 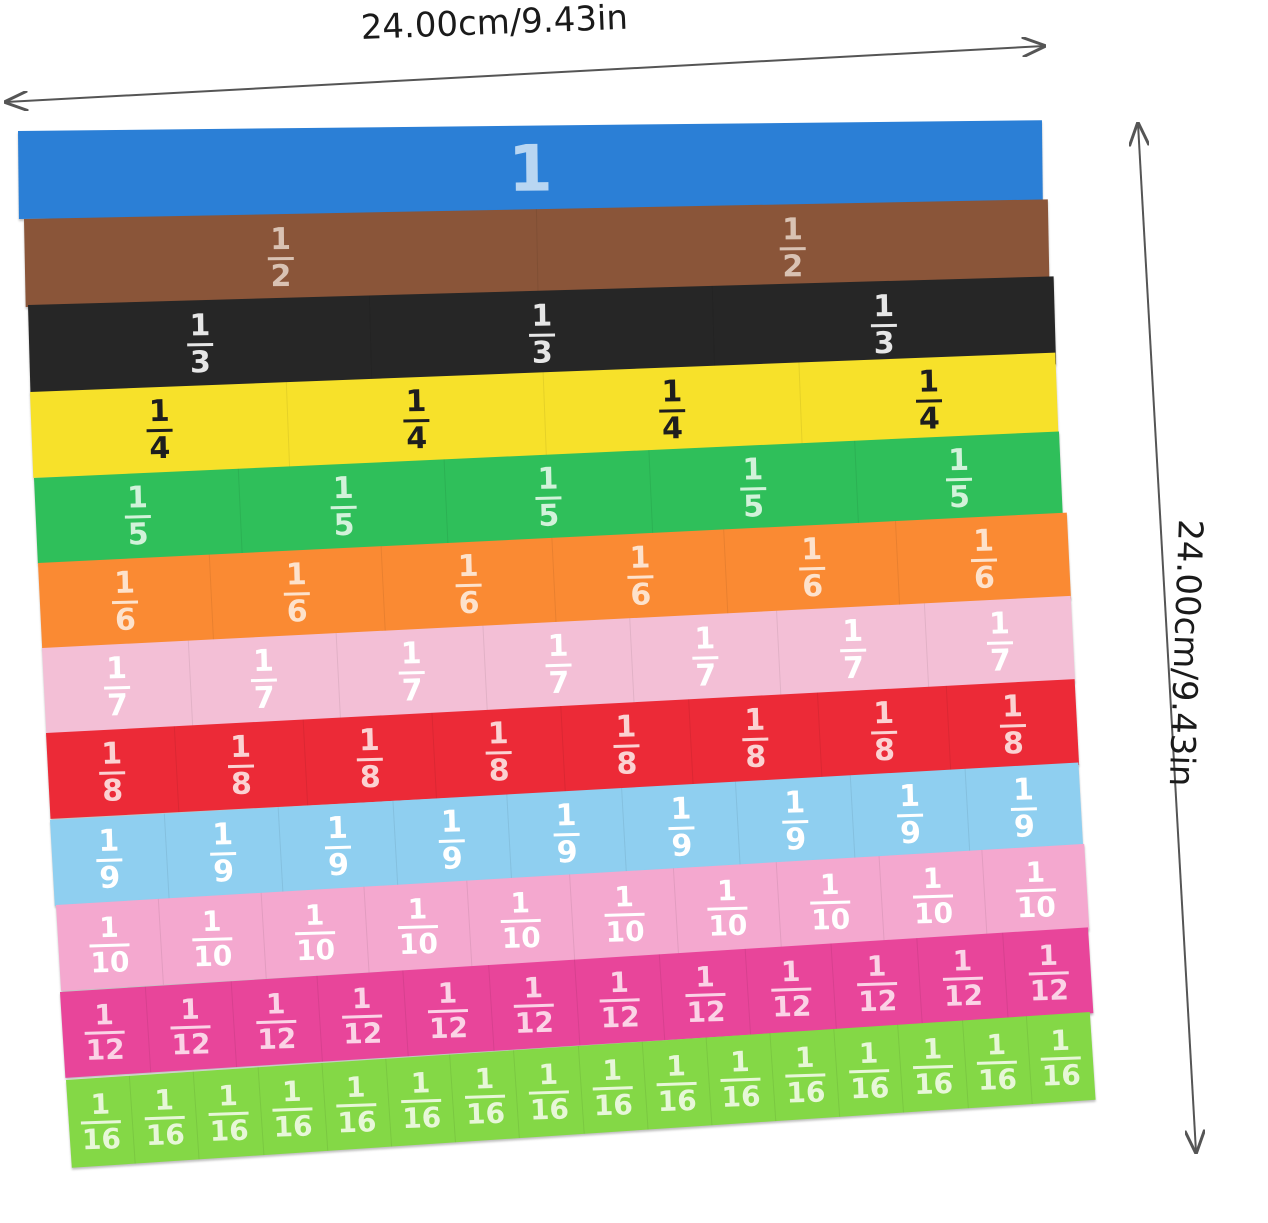 I want to click on height-arrow, so click(x=1167, y=638).